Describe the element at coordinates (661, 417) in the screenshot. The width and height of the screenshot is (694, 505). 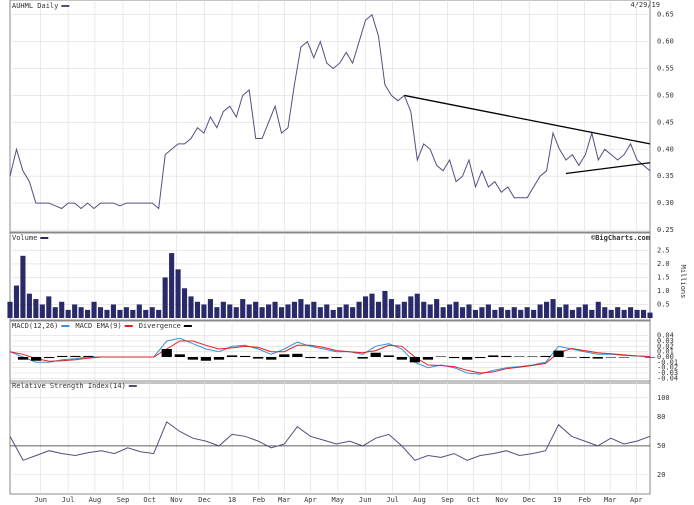
I see `y-tick-label: 80` at that location.